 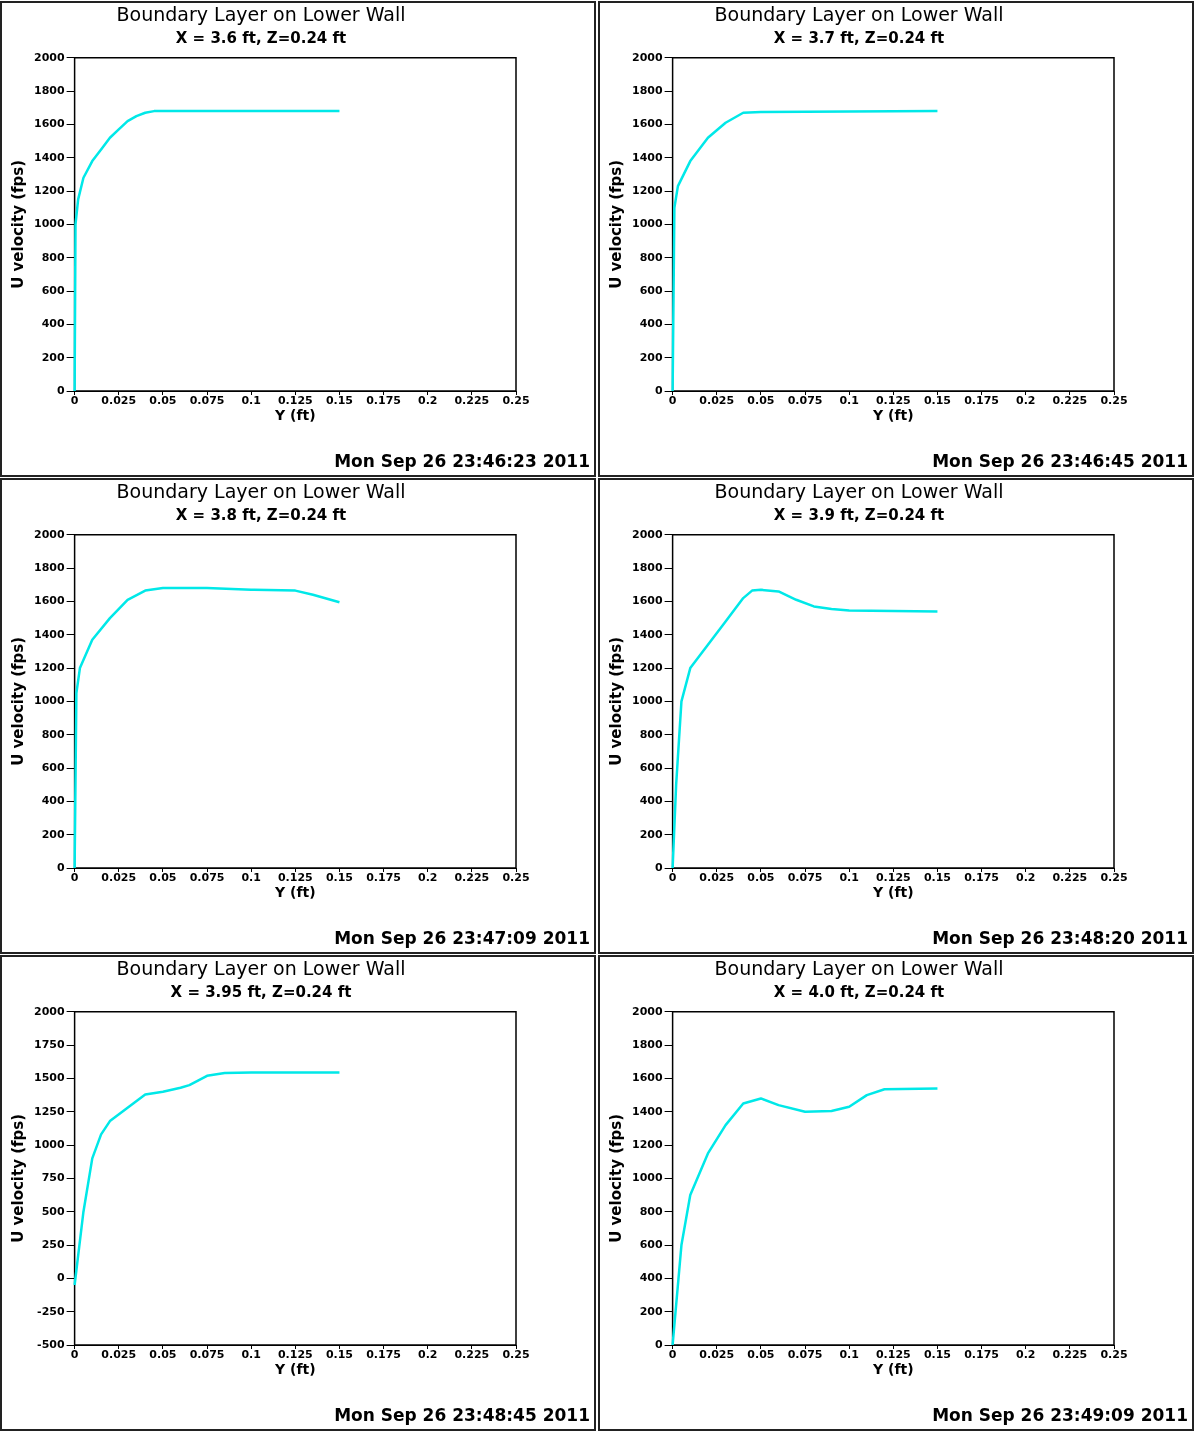 I want to click on text: Mon Sep 26 23:46:23 2011, so click(x=462, y=460).